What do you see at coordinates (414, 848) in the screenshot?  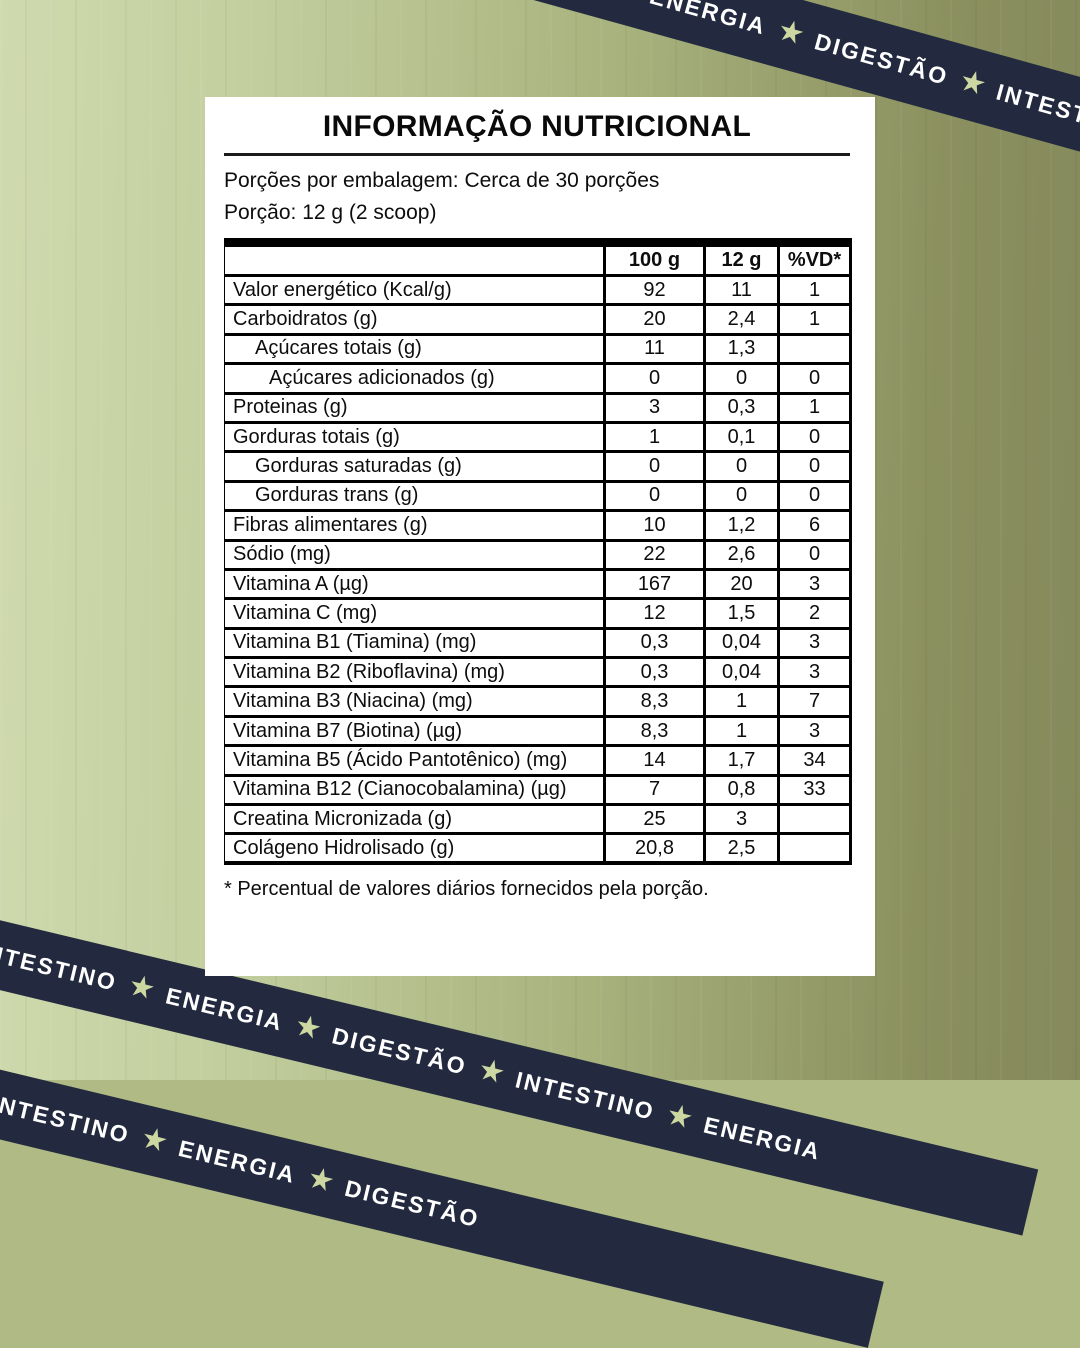 I see `nutrient-label: Colágeno Hidrolisado (g)` at bounding box center [414, 848].